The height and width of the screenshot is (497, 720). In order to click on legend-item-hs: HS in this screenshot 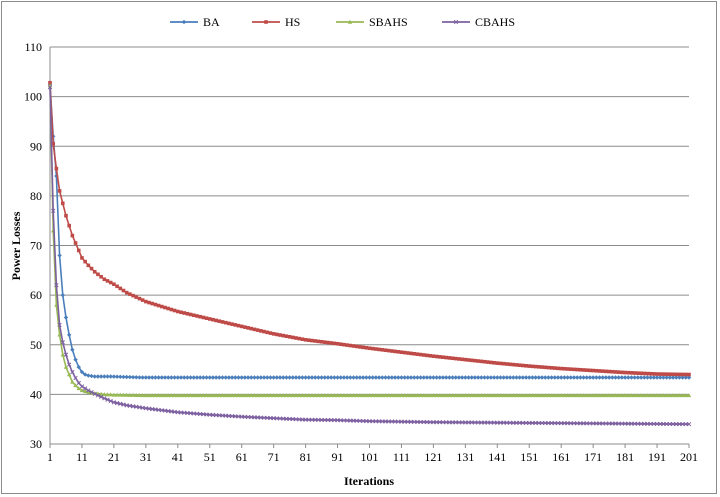, I will do `click(276, 22)`.